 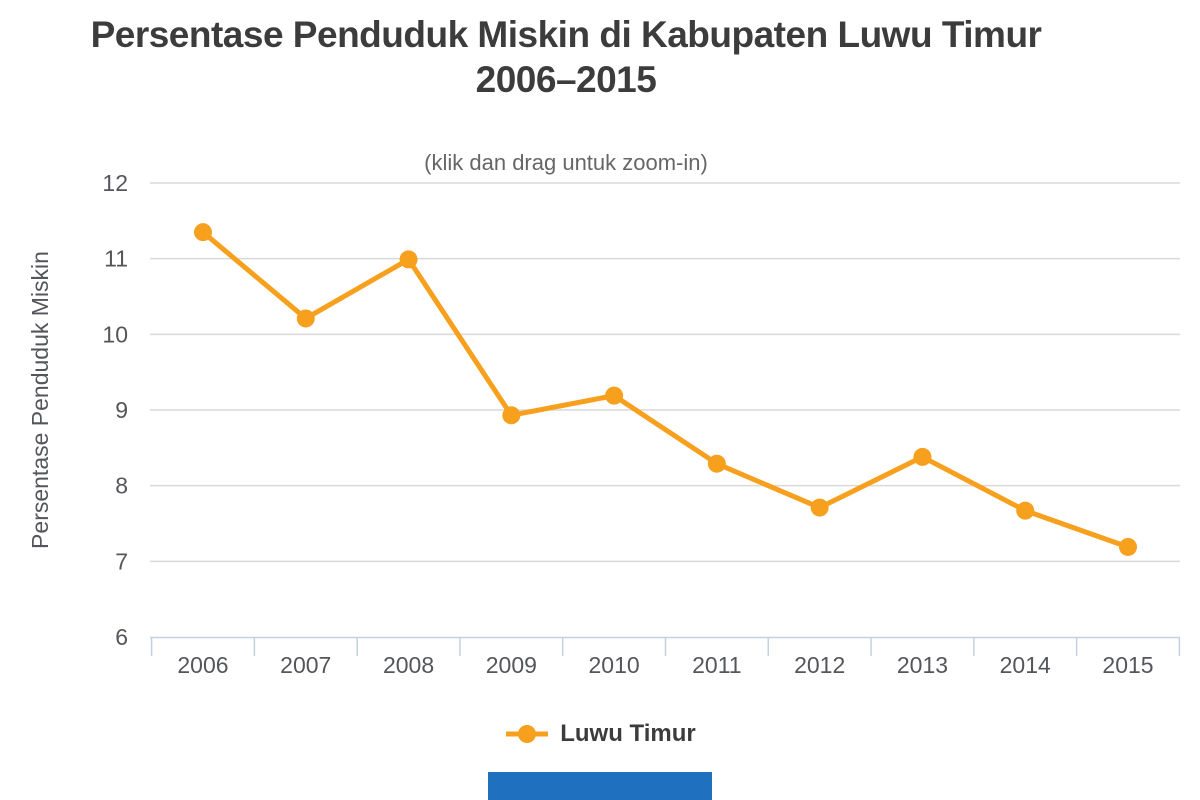 What do you see at coordinates (566, 162) in the screenshot?
I see `chart-subtitle: (klik dan drag untuk zoom-in)` at bounding box center [566, 162].